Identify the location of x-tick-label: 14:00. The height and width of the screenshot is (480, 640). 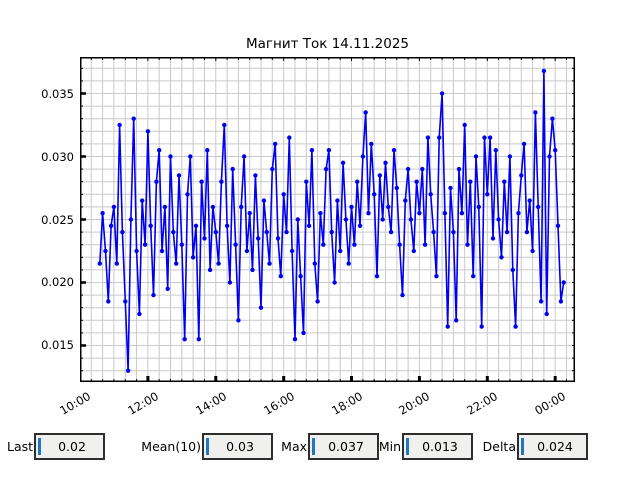
(211, 403).